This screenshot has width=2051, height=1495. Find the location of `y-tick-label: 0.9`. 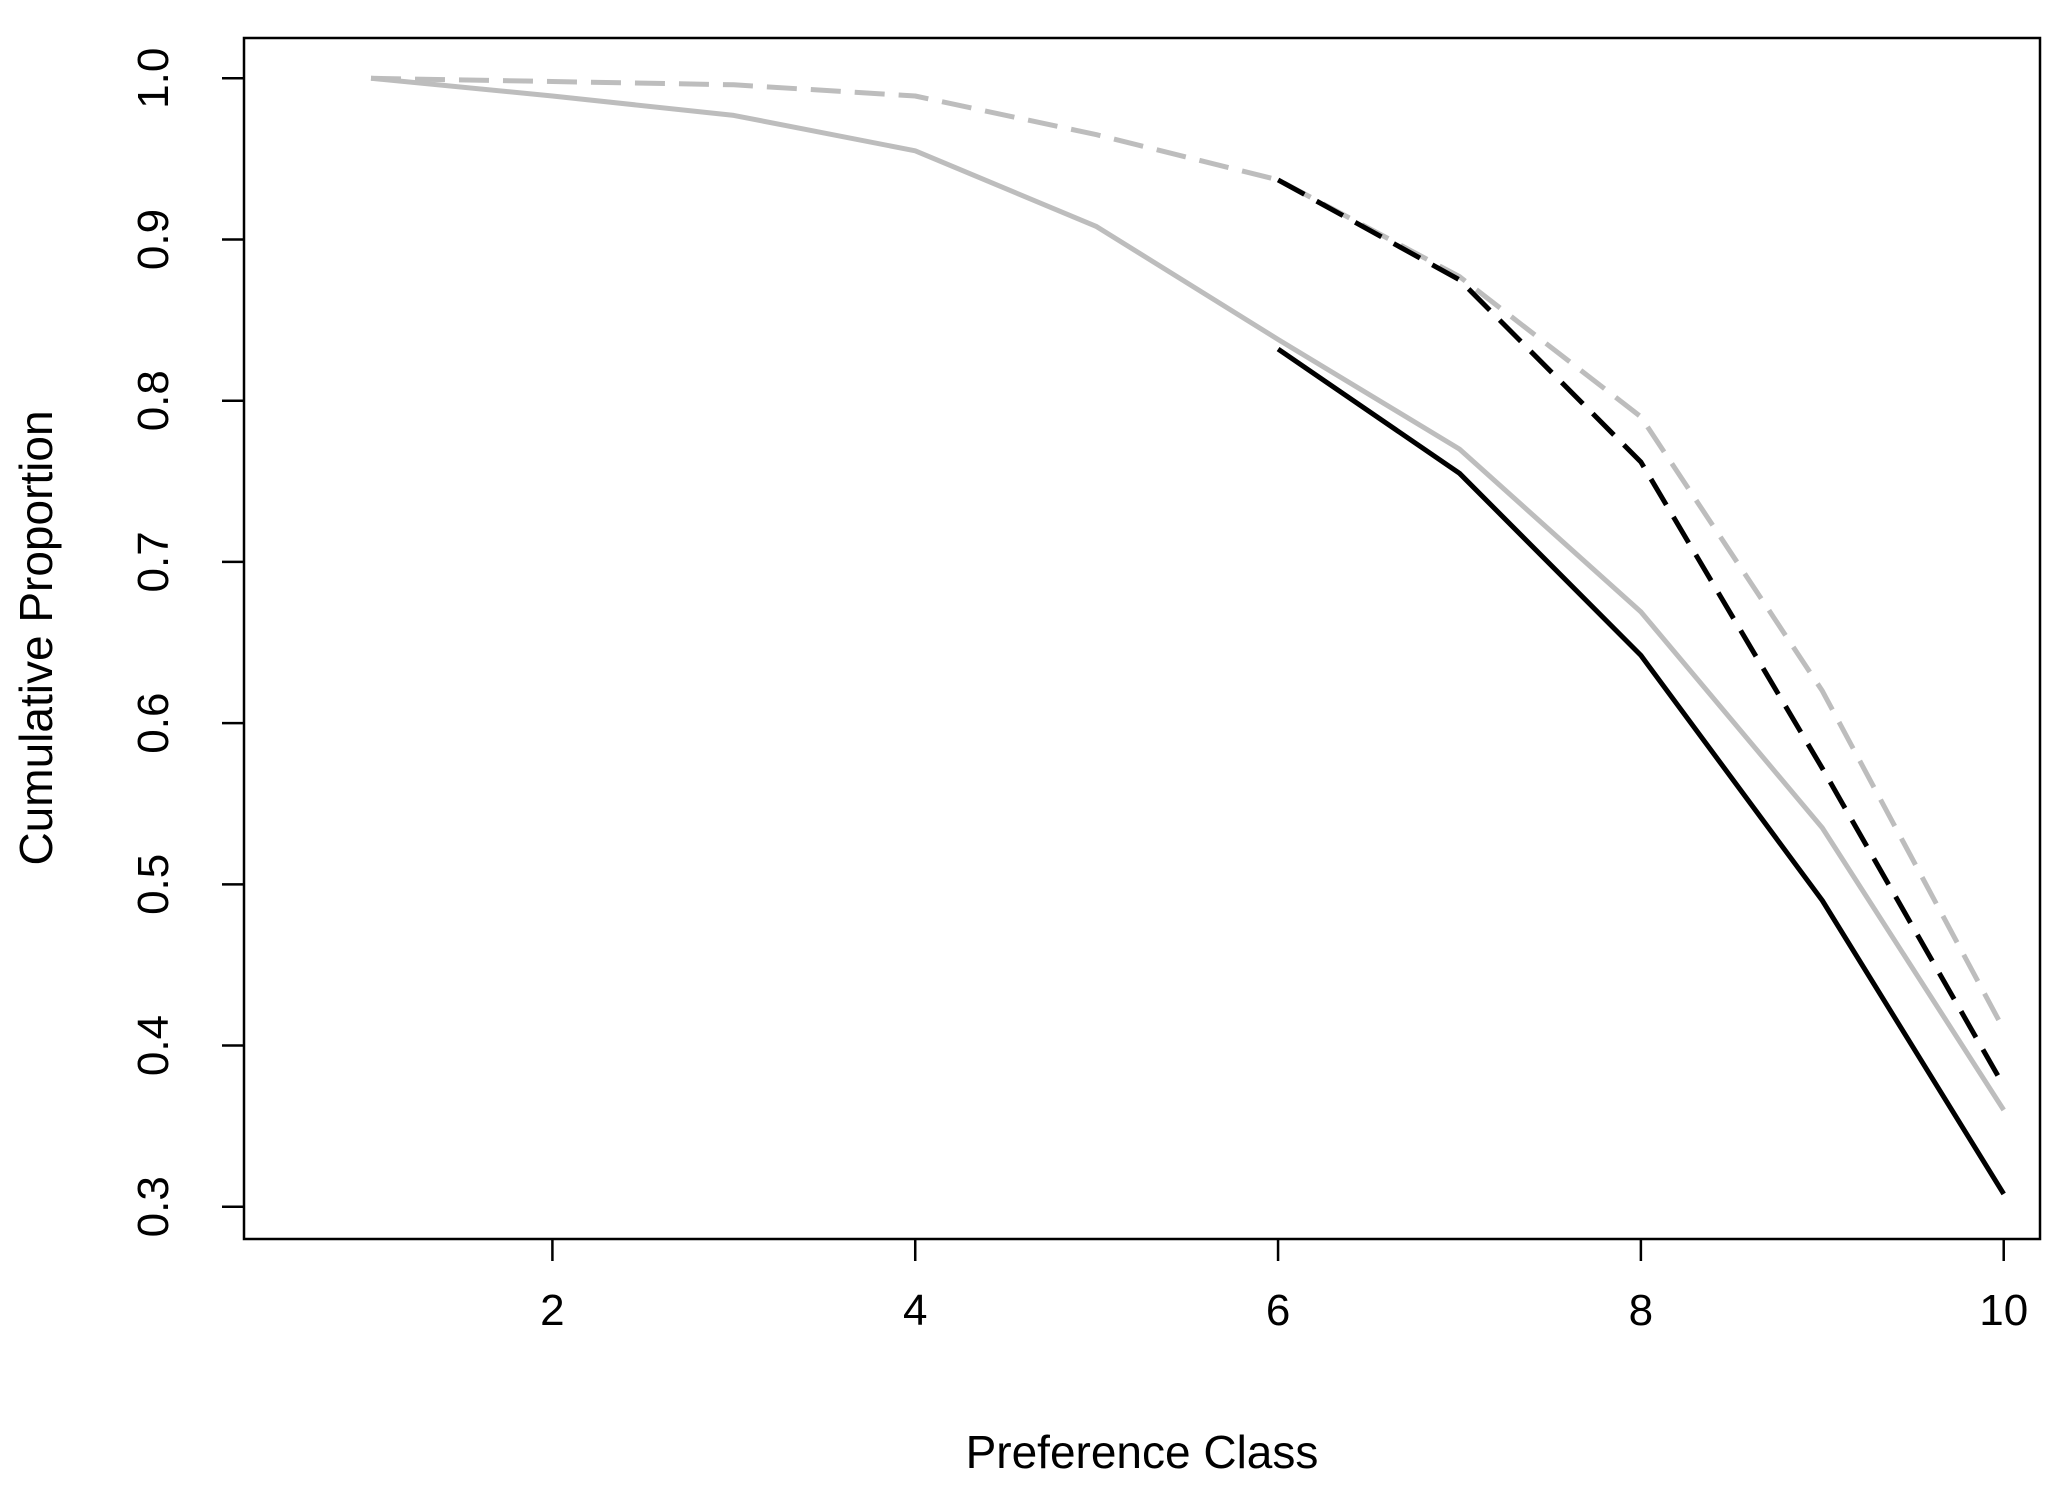

y-tick-label: 0.9 is located at coordinates (153, 239).